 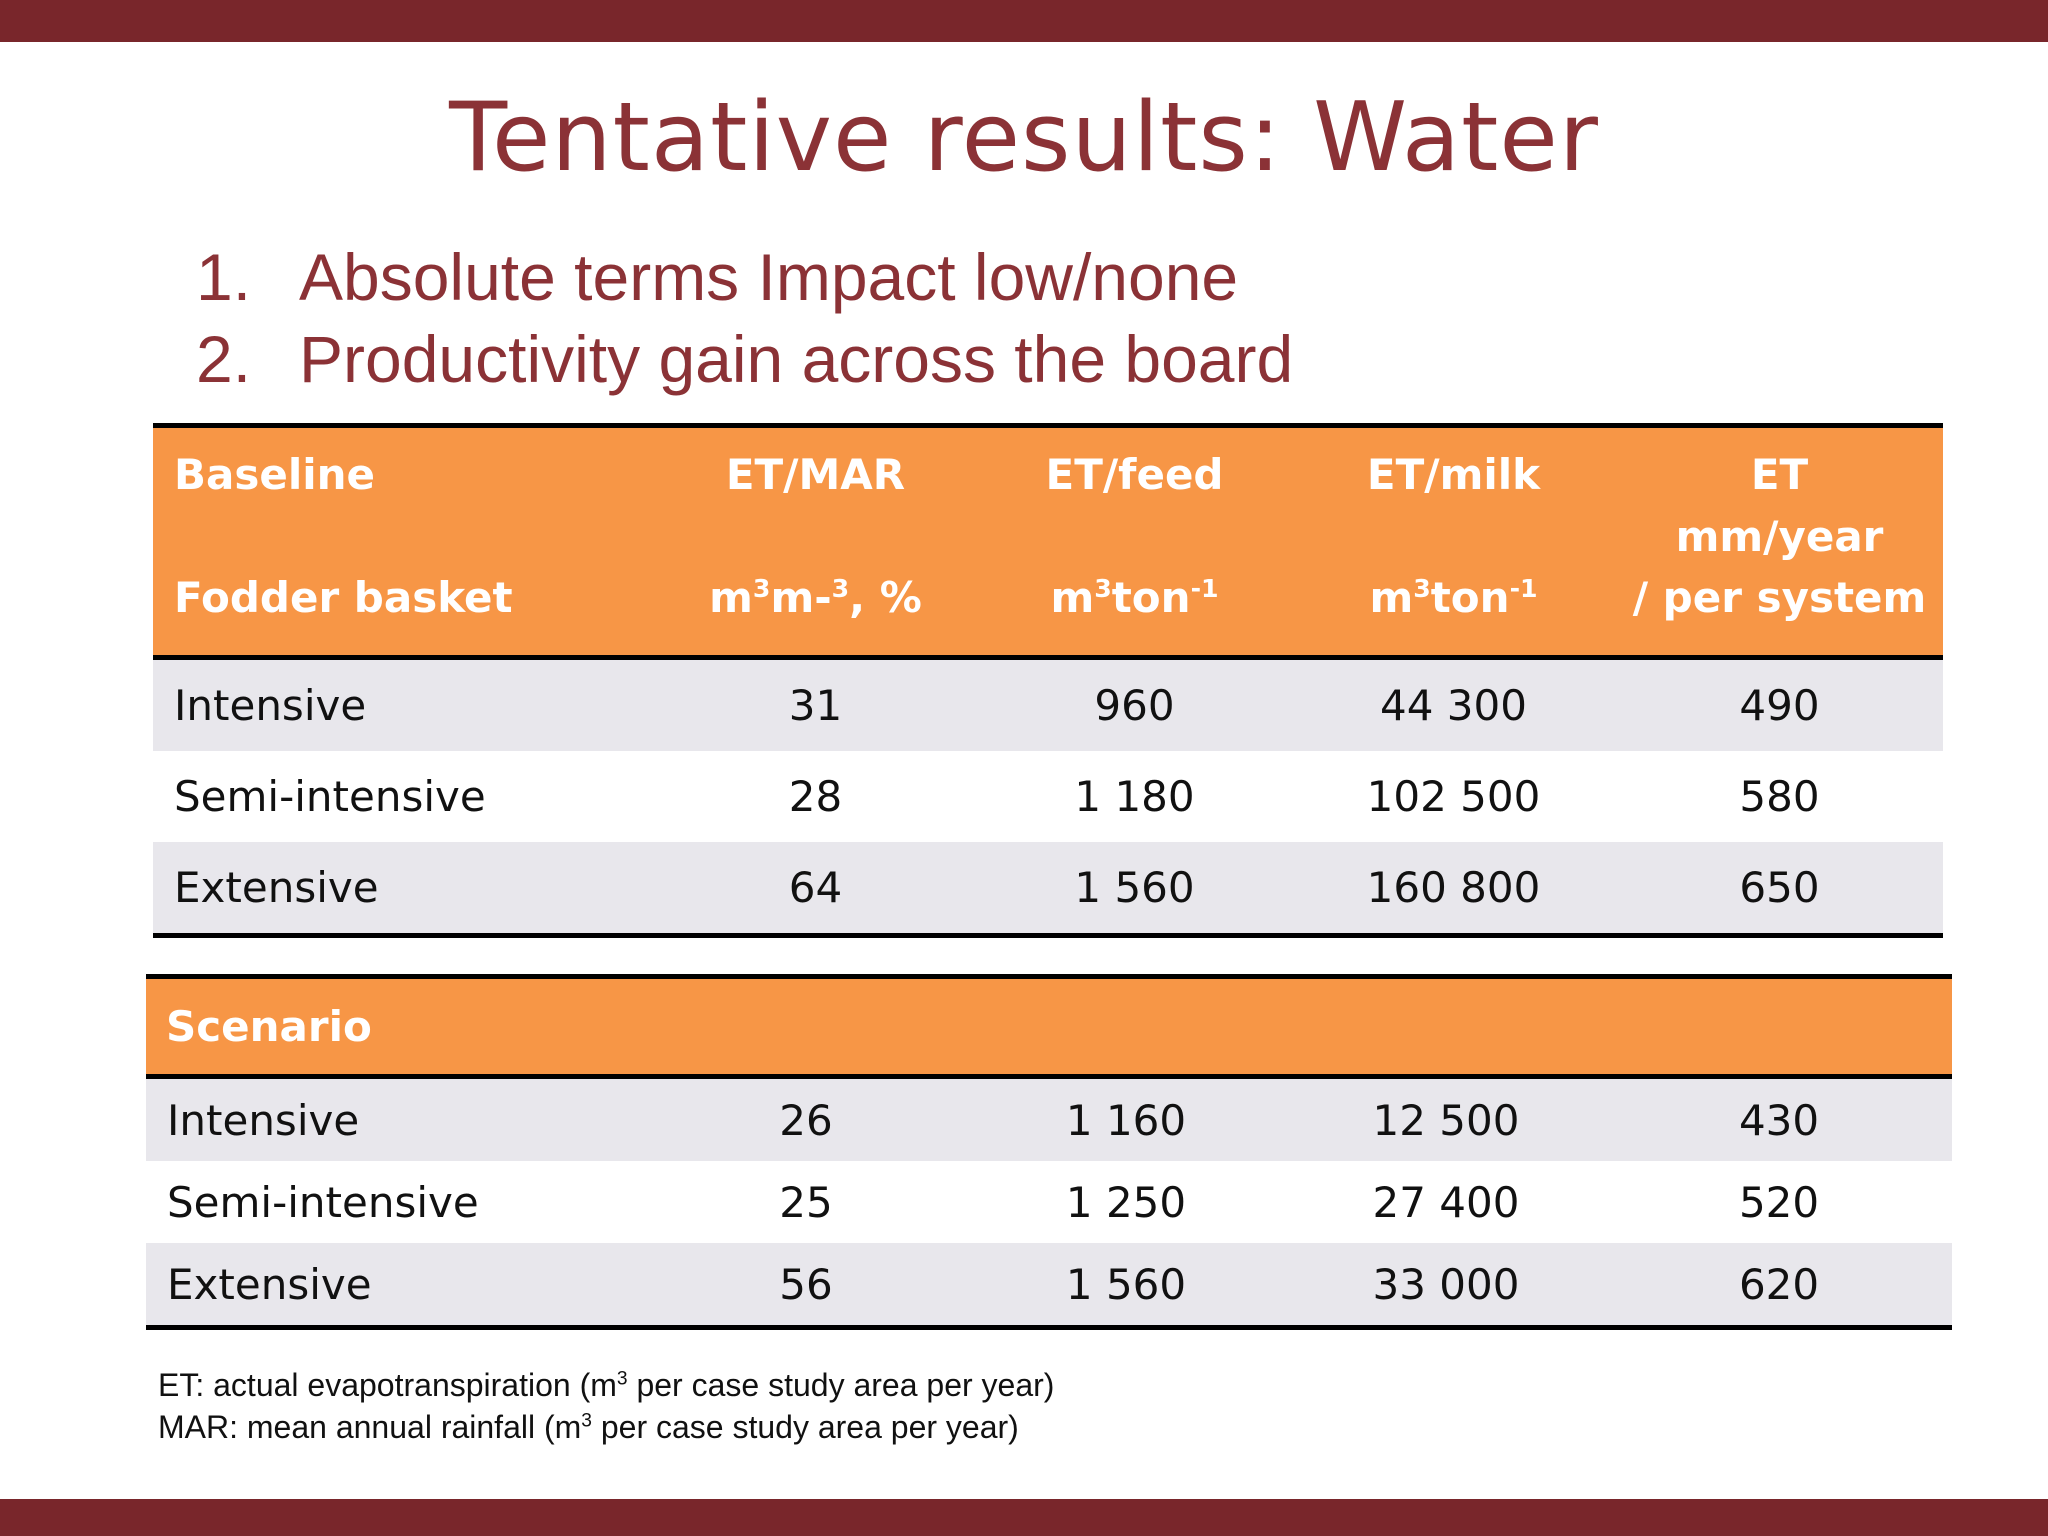 What do you see at coordinates (806, 1118) in the screenshot?
I see `cell-et-mar: 26` at bounding box center [806, 1118].